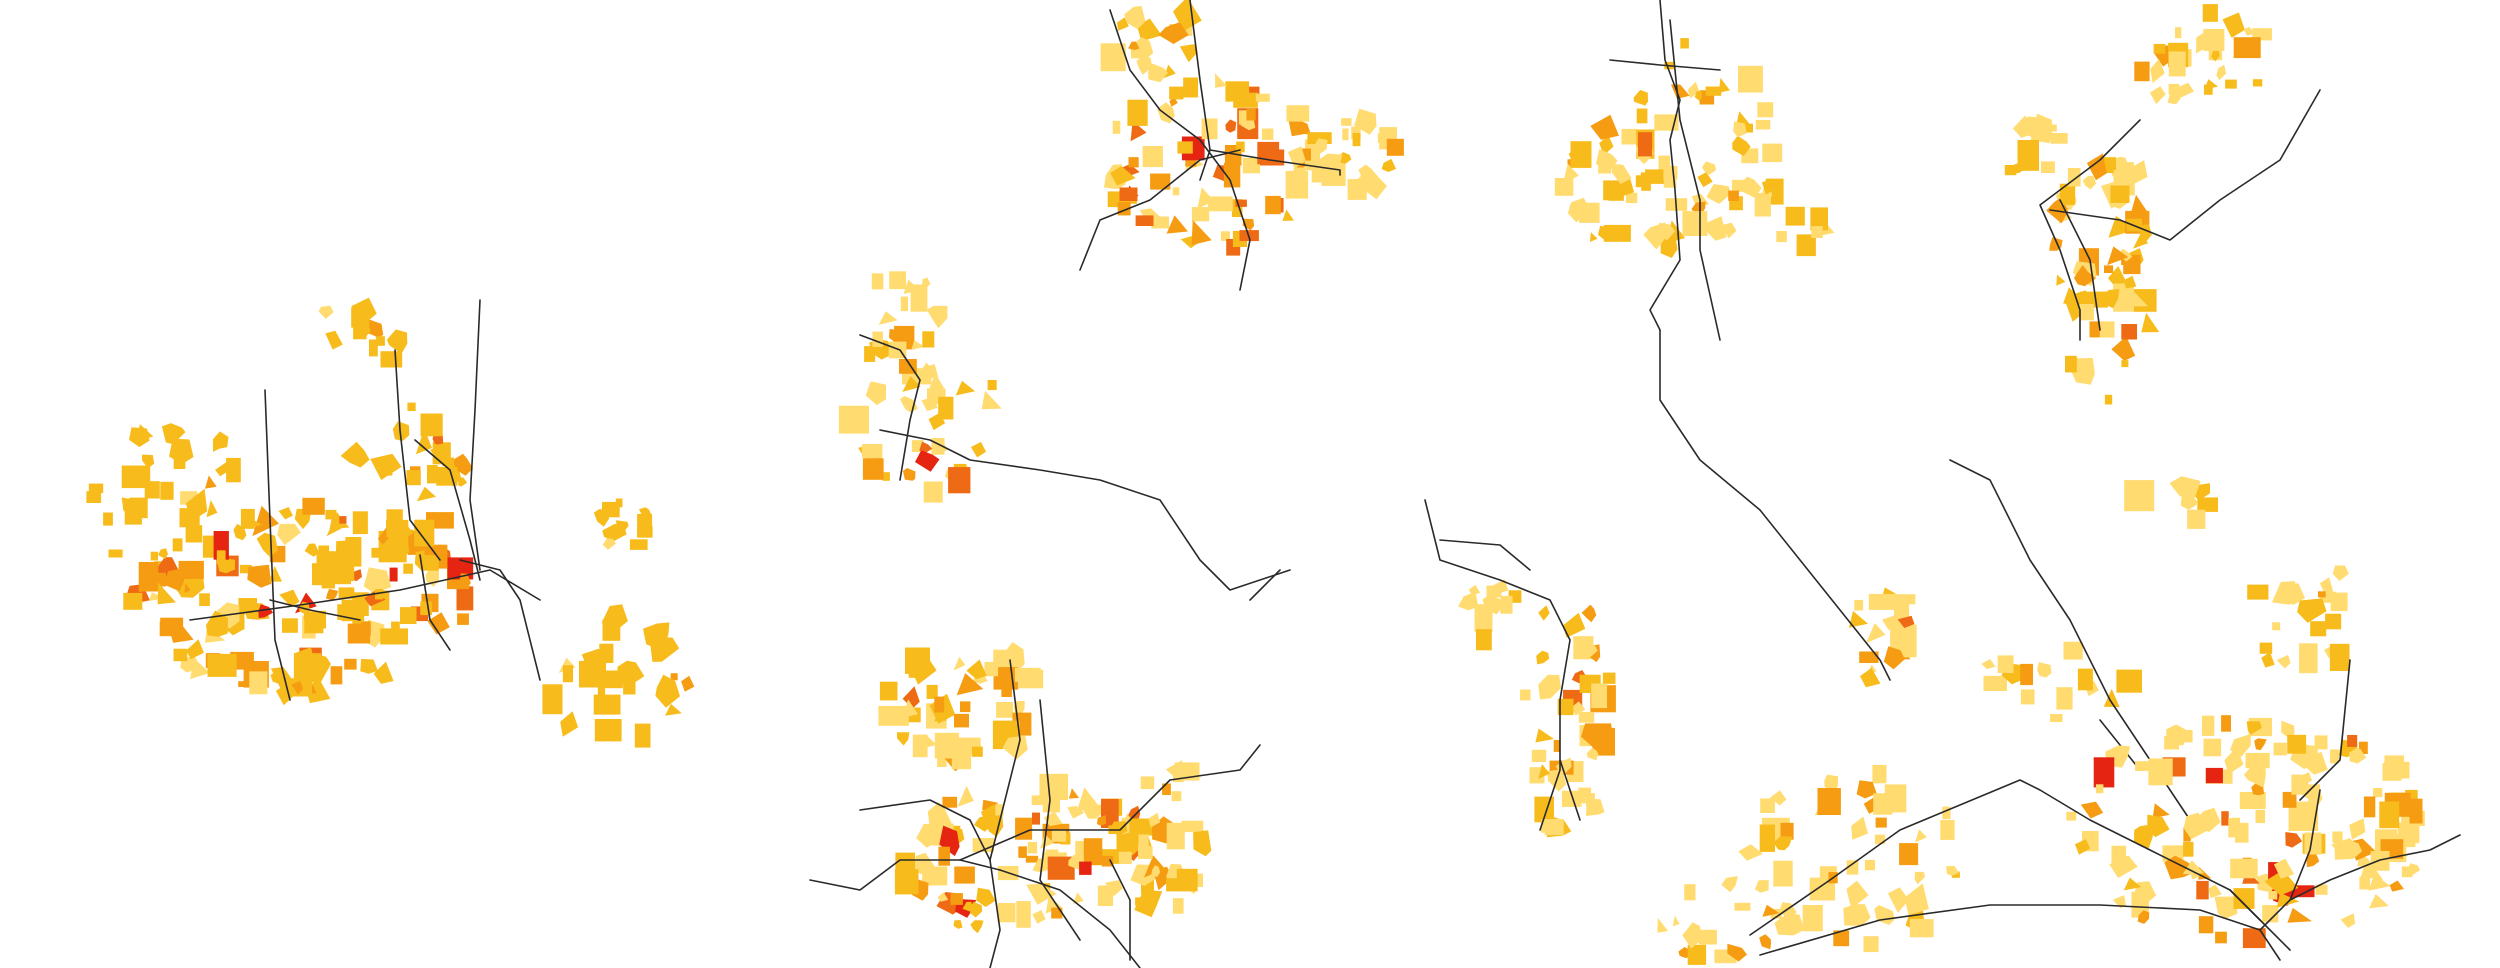 Image resolution: width=2500 pixels, height=968 pixels. What do you see at coordinates (1687, 708) in the screenshot?
I see `tract-group` at bounding box center [1687, 708].